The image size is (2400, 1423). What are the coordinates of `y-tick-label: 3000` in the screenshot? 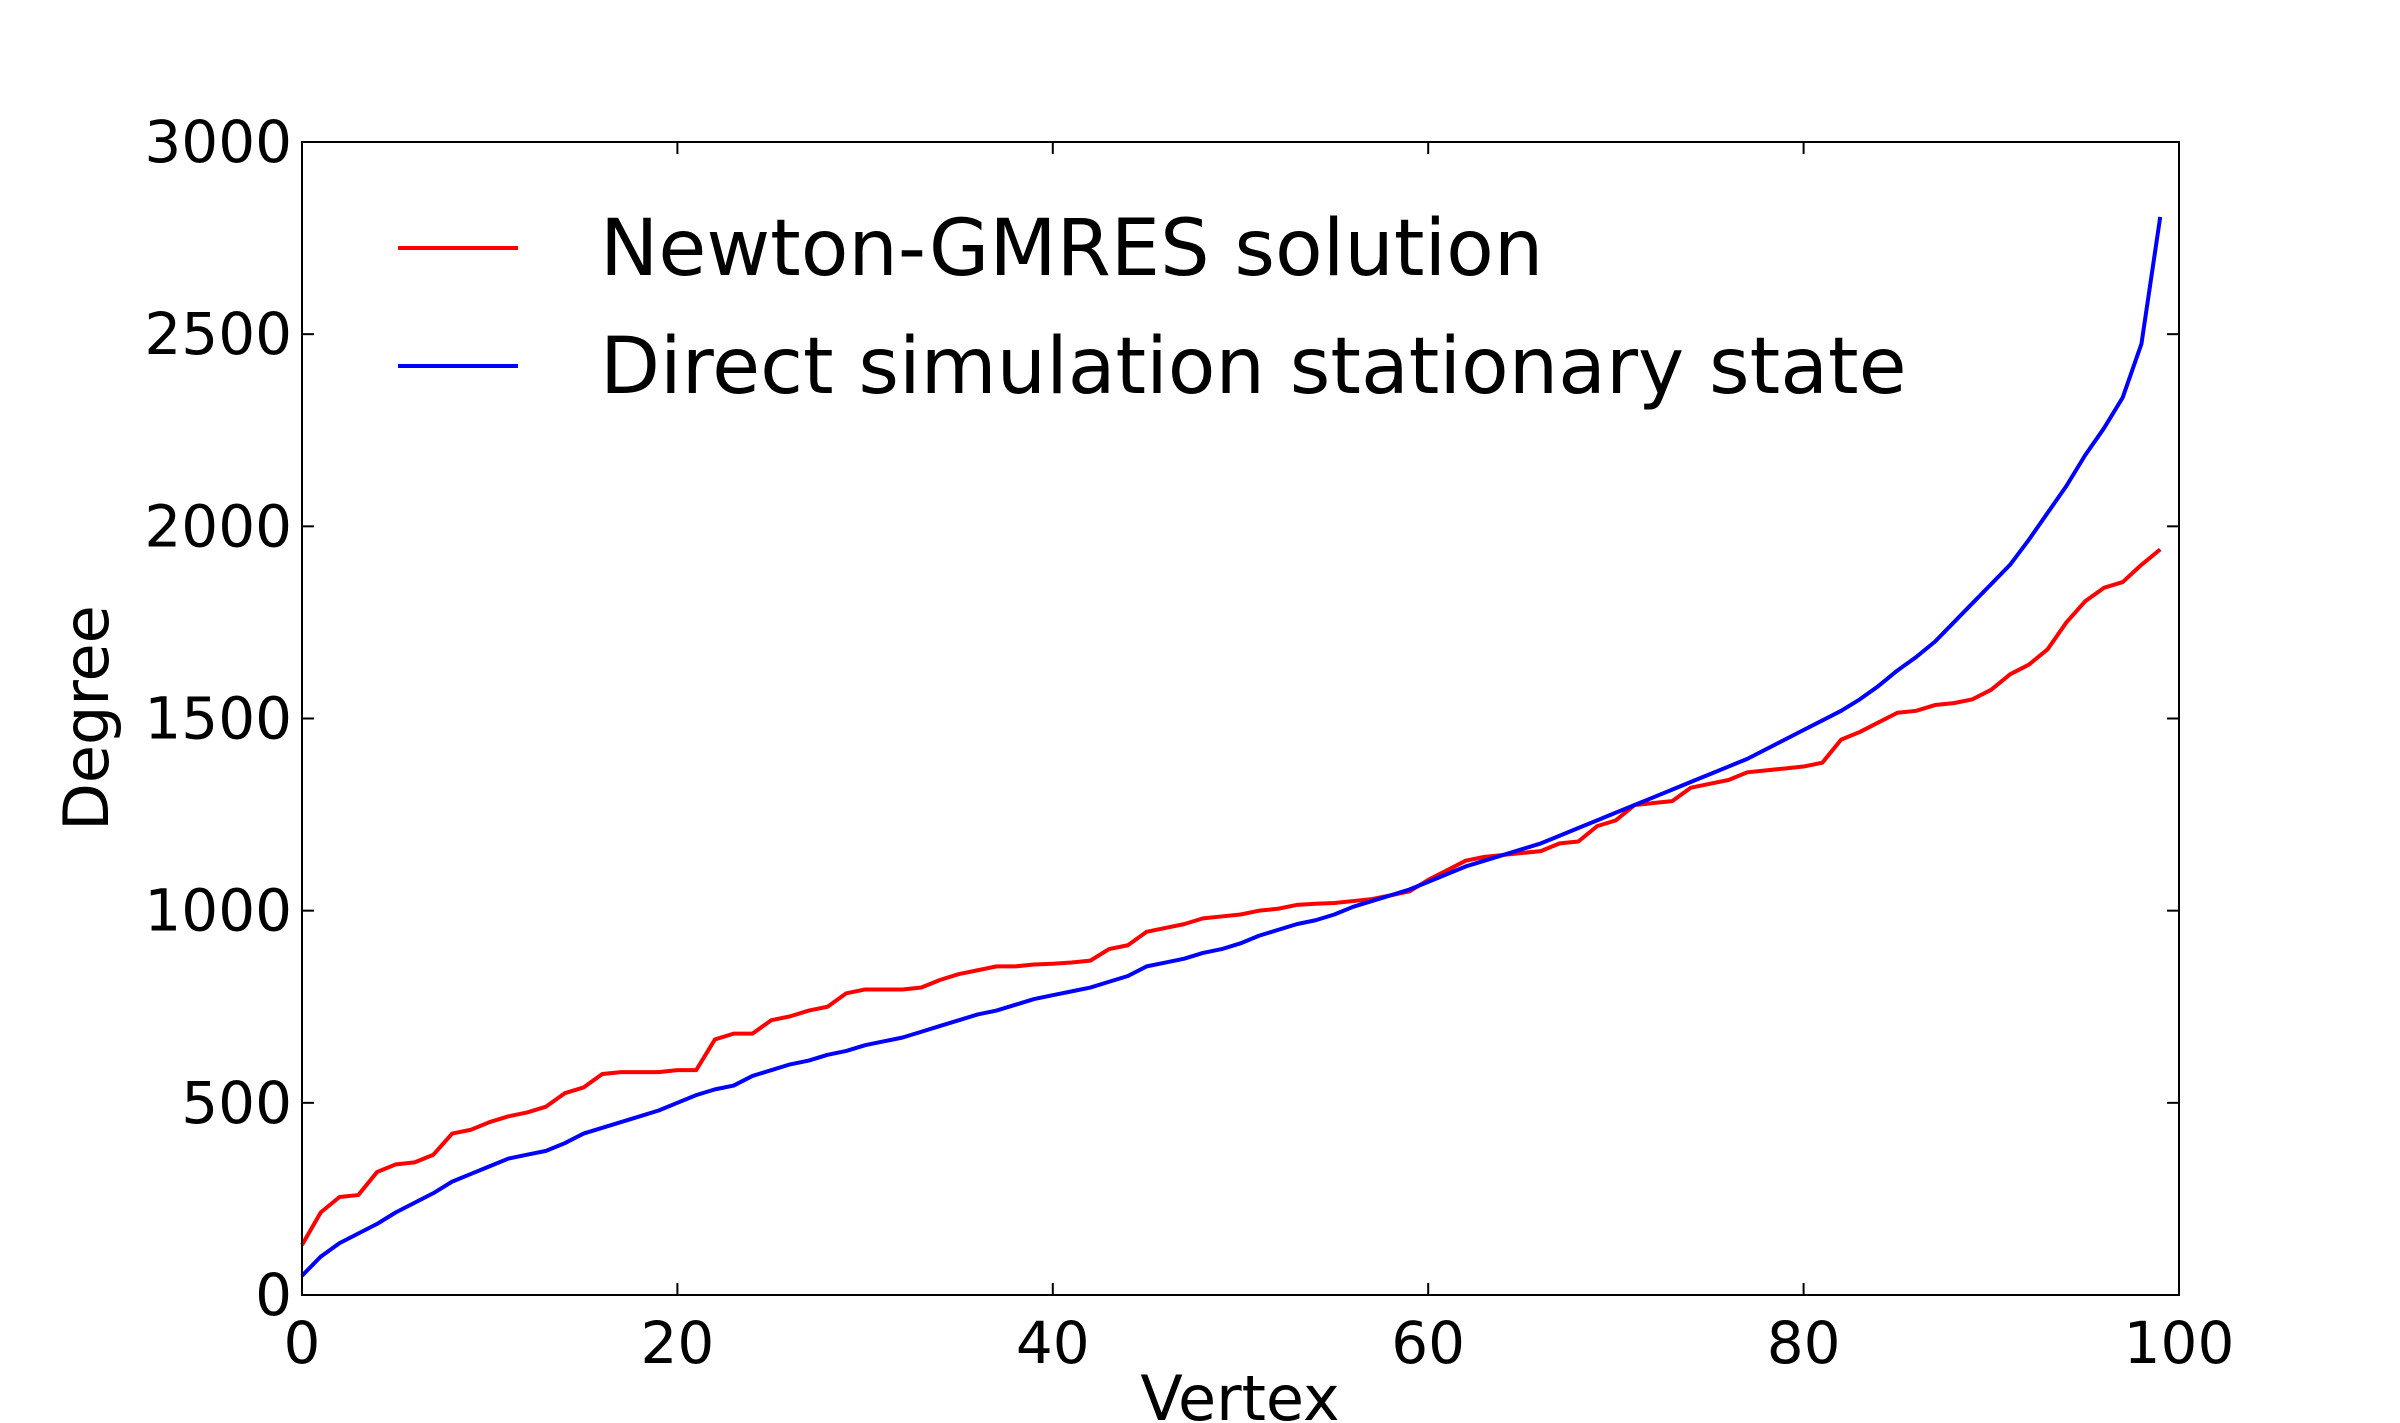 It's located at (218, 142).